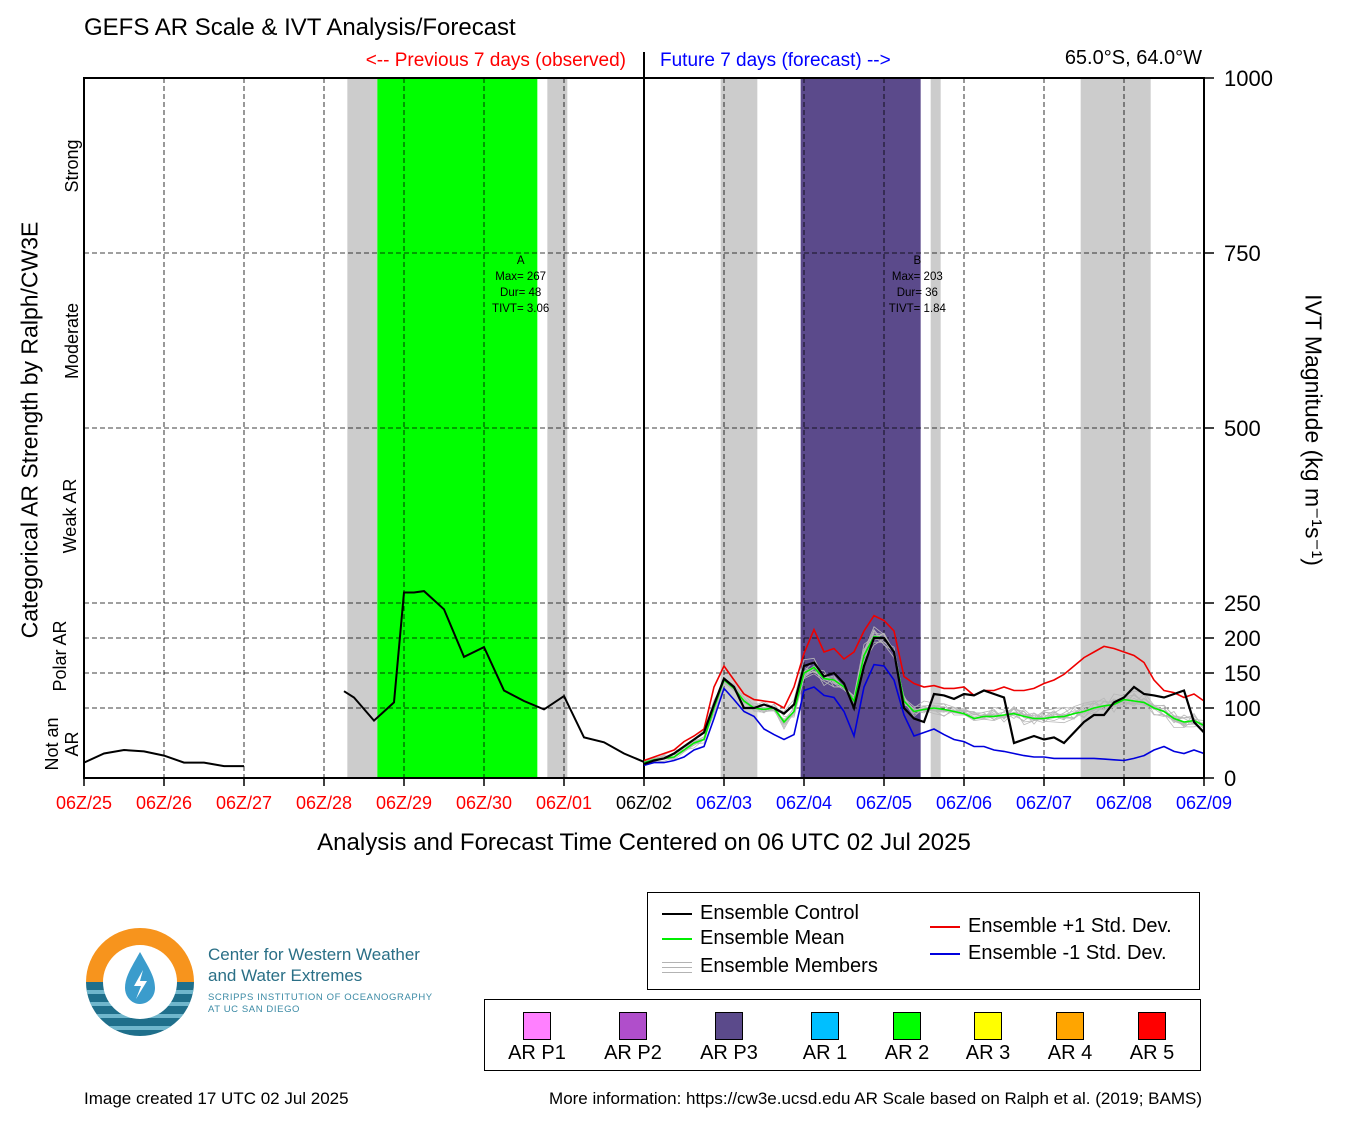 This screenshot has height=1128, width=1348. I want to click on ar-scale-2-swatch, so click(907, 1026).